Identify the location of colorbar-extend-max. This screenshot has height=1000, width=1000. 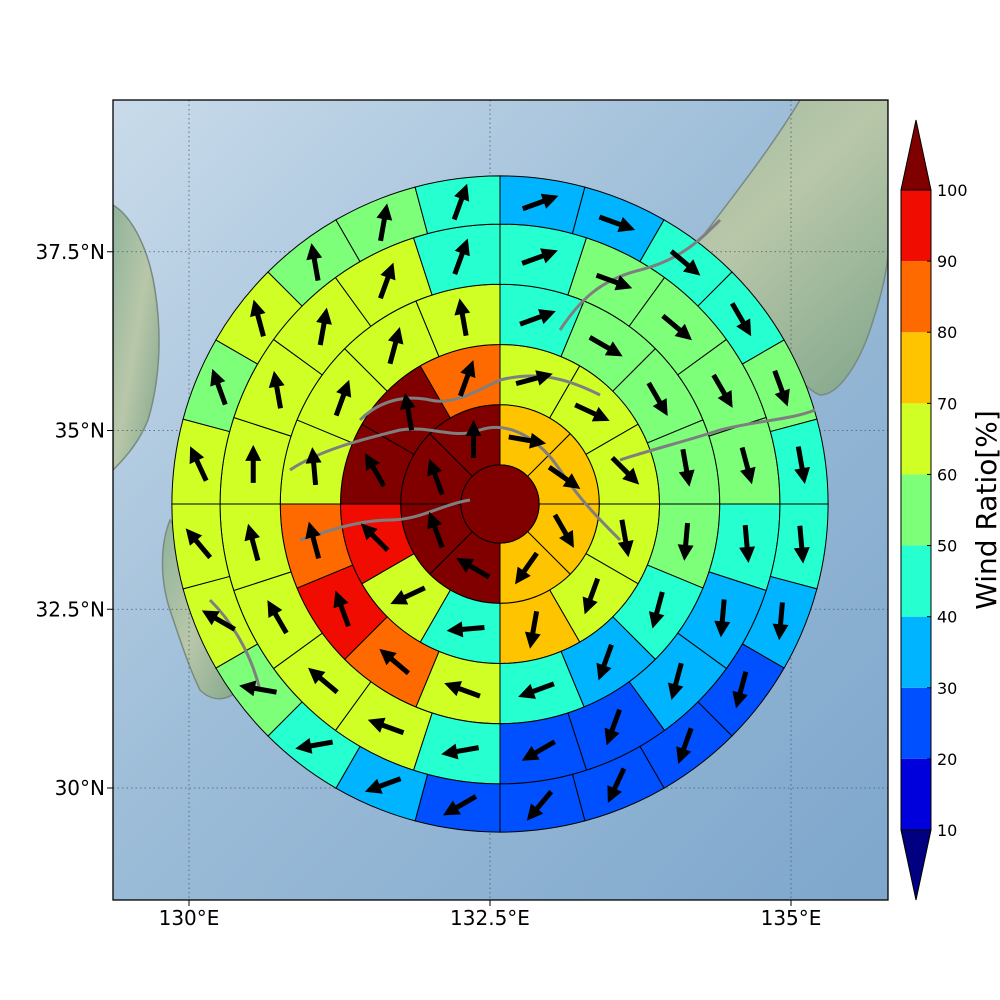
(916, 155).